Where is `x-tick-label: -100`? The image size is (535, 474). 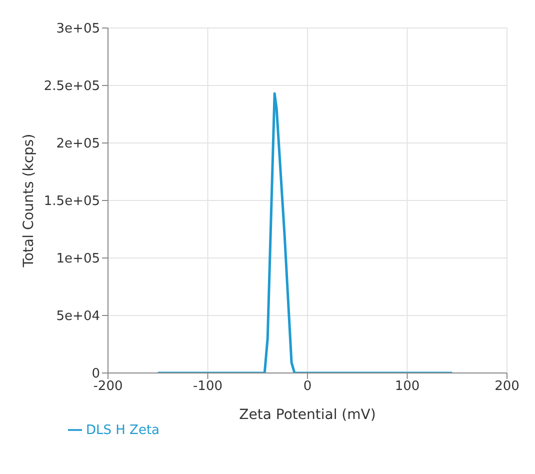 x-tick-label: -100 is located at coordinates (207, 386).